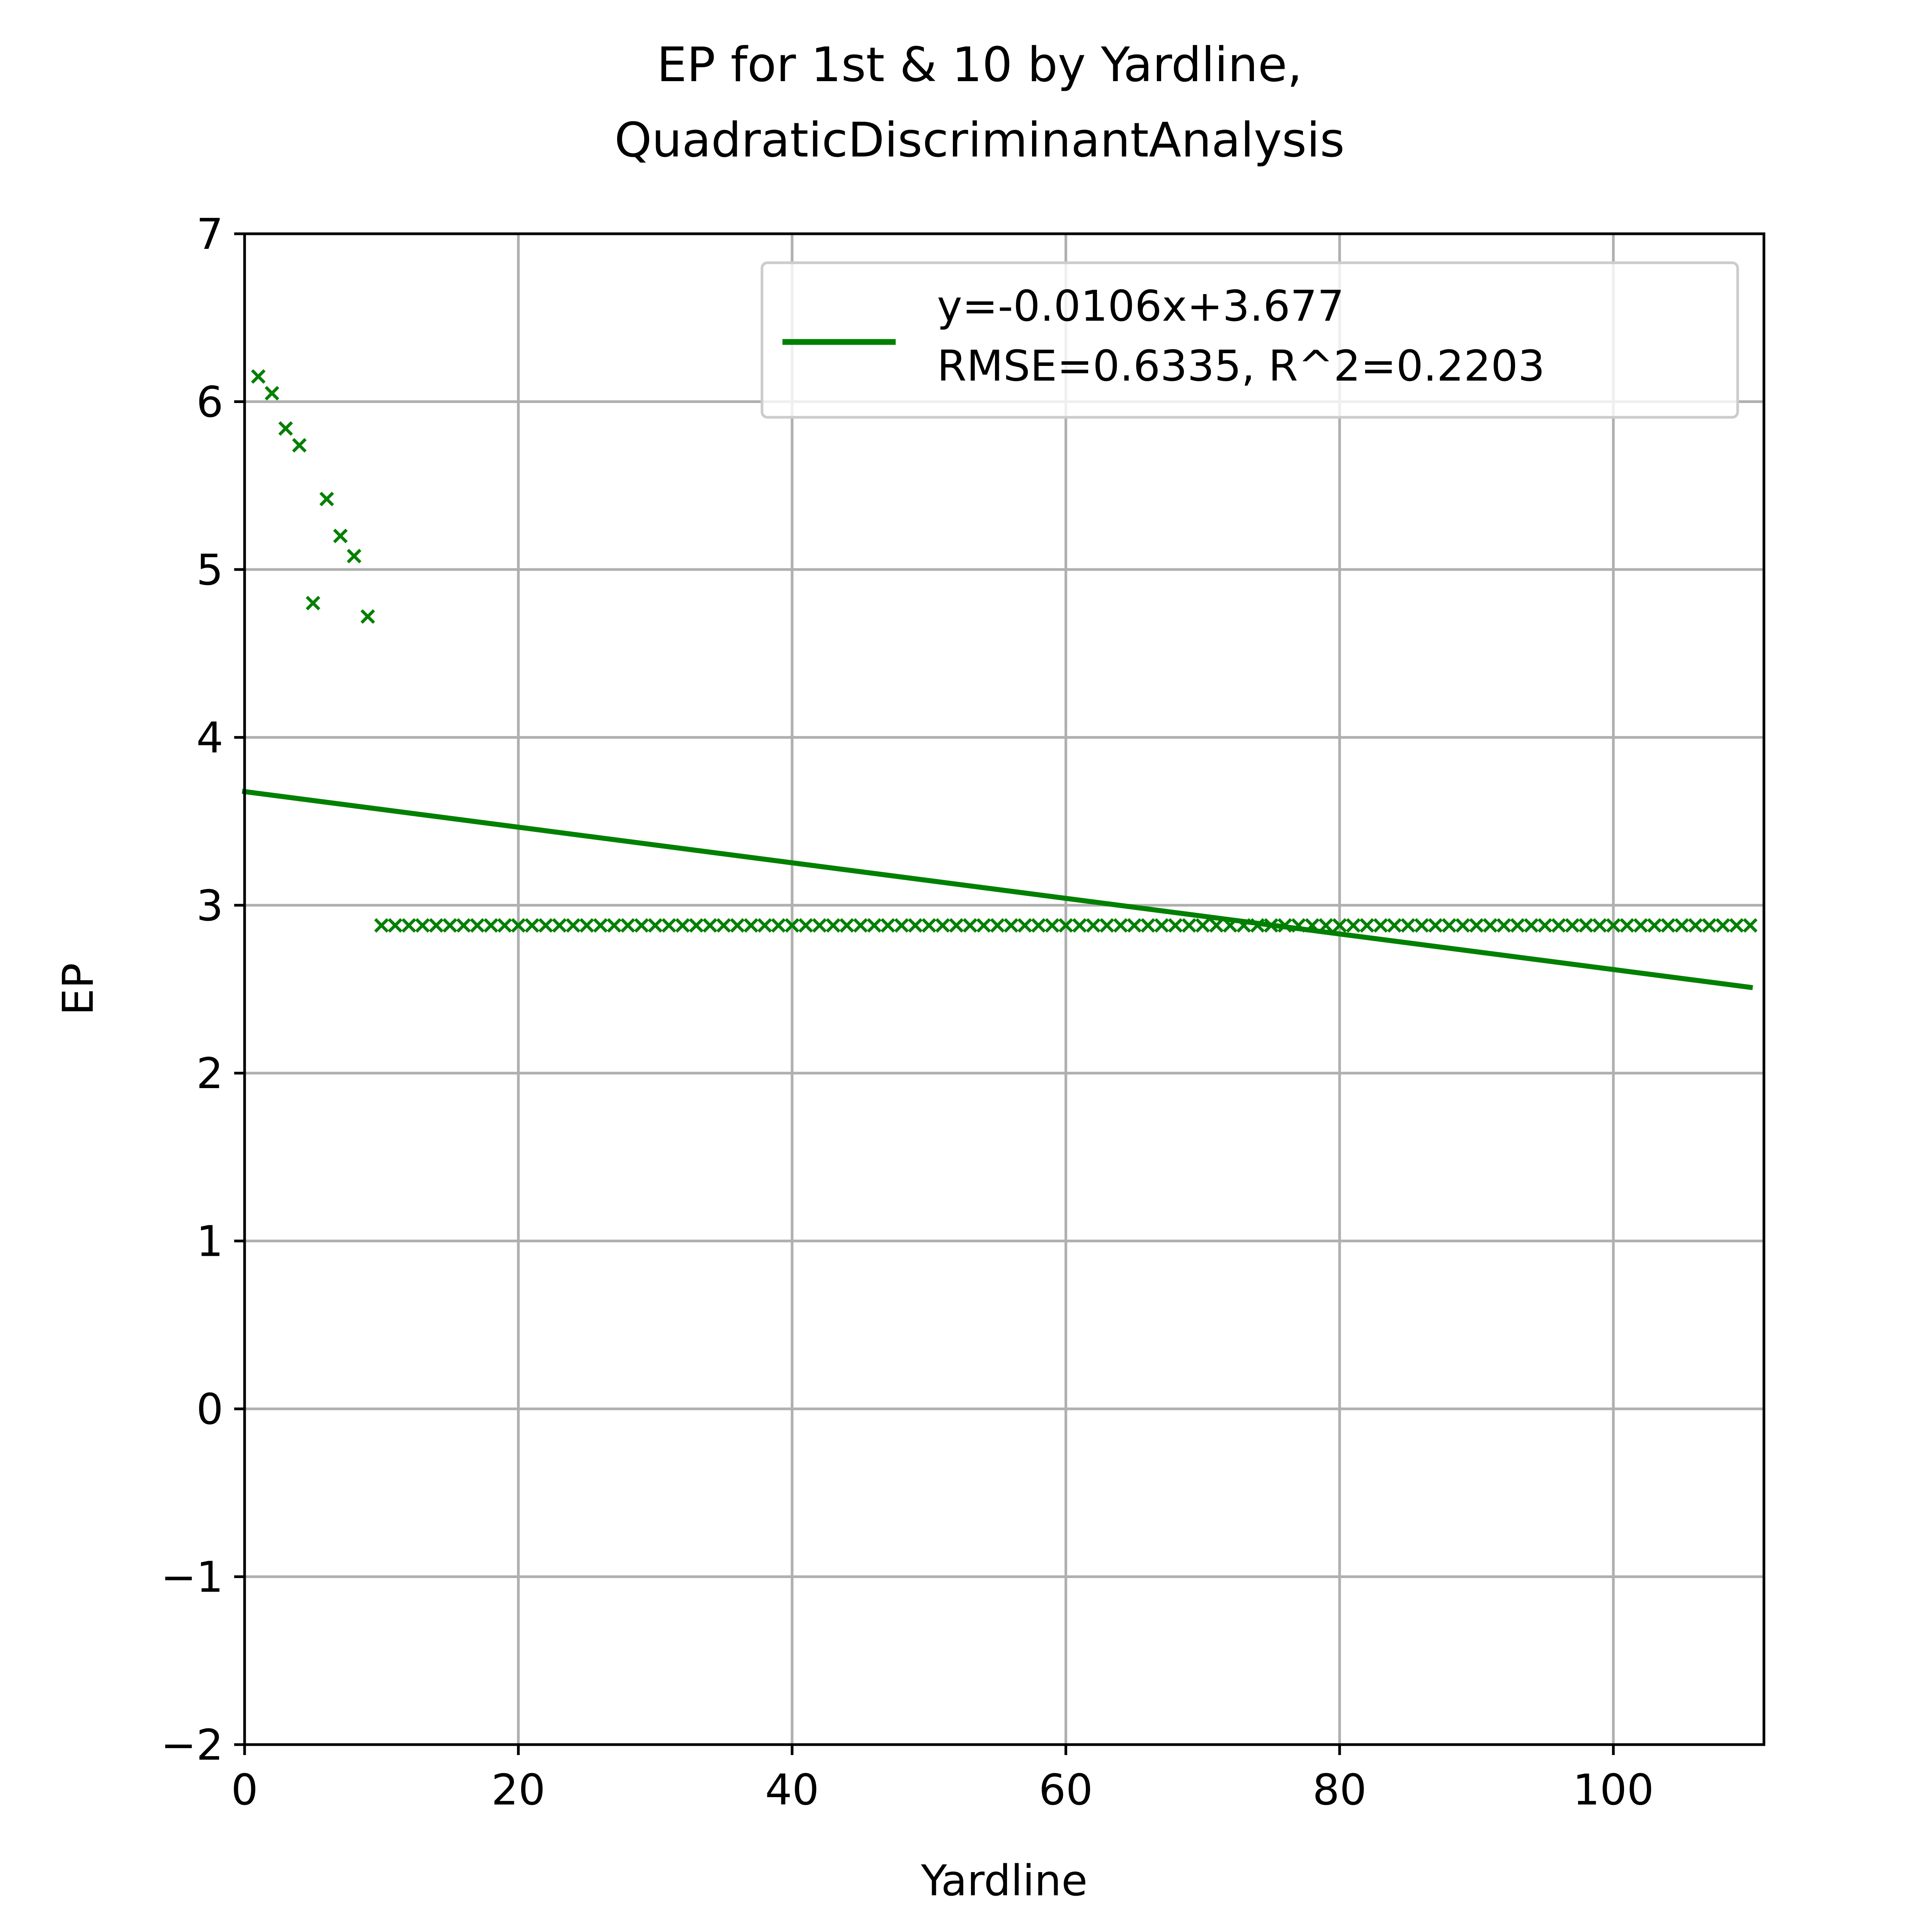 Image resolution: width=1932 pixels, height=1932 pixels. I want to click on fit-line-layer, so click(998, 890).